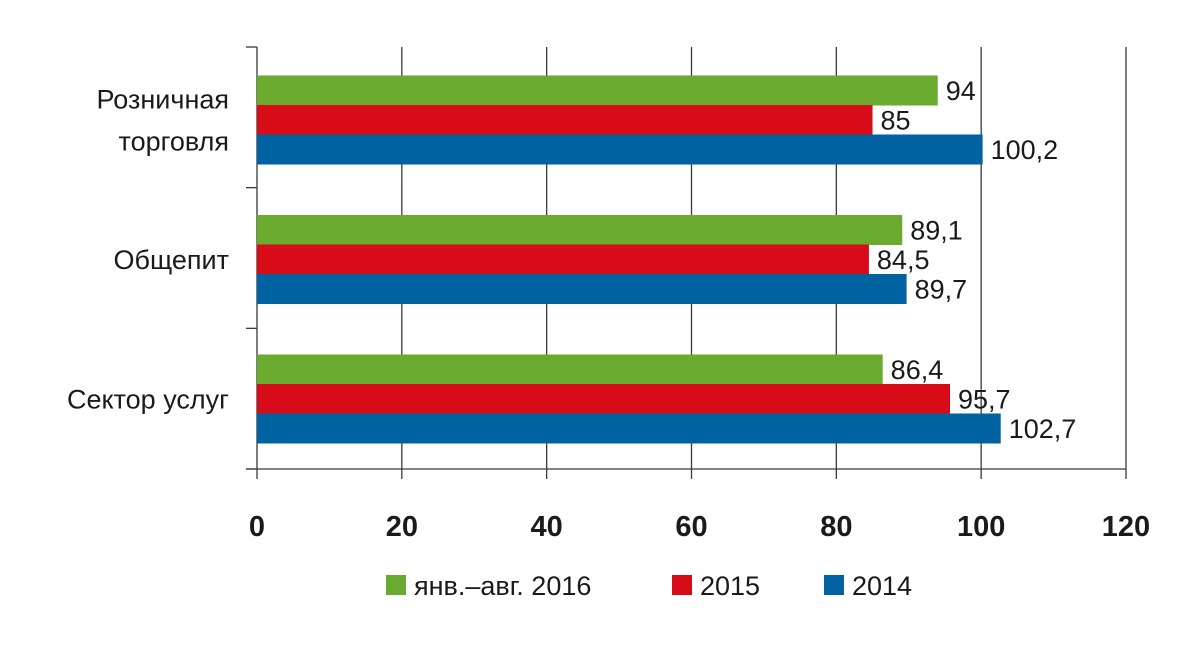 Image resolution: width=1200 pixels, height=653 pixels. What do you see at coordinates (691, 527) in the screenshot?
I see `x-tick-label-60: 60` at bounding box center [691, 527].